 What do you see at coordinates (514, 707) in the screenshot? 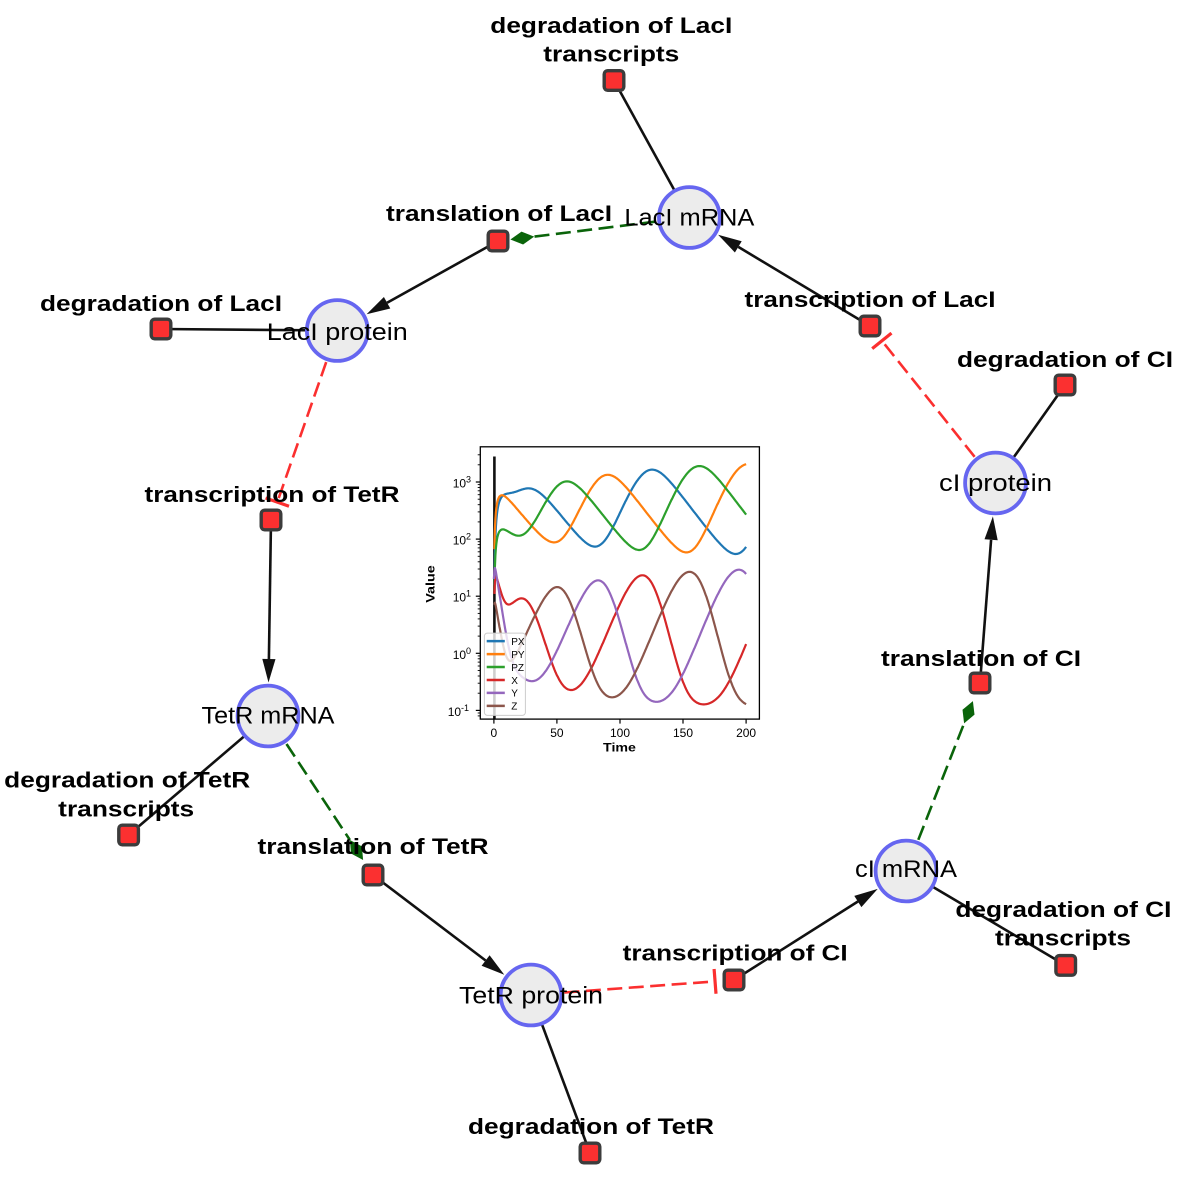
I see `svg-text: Z` at bounding box center [514, 707].